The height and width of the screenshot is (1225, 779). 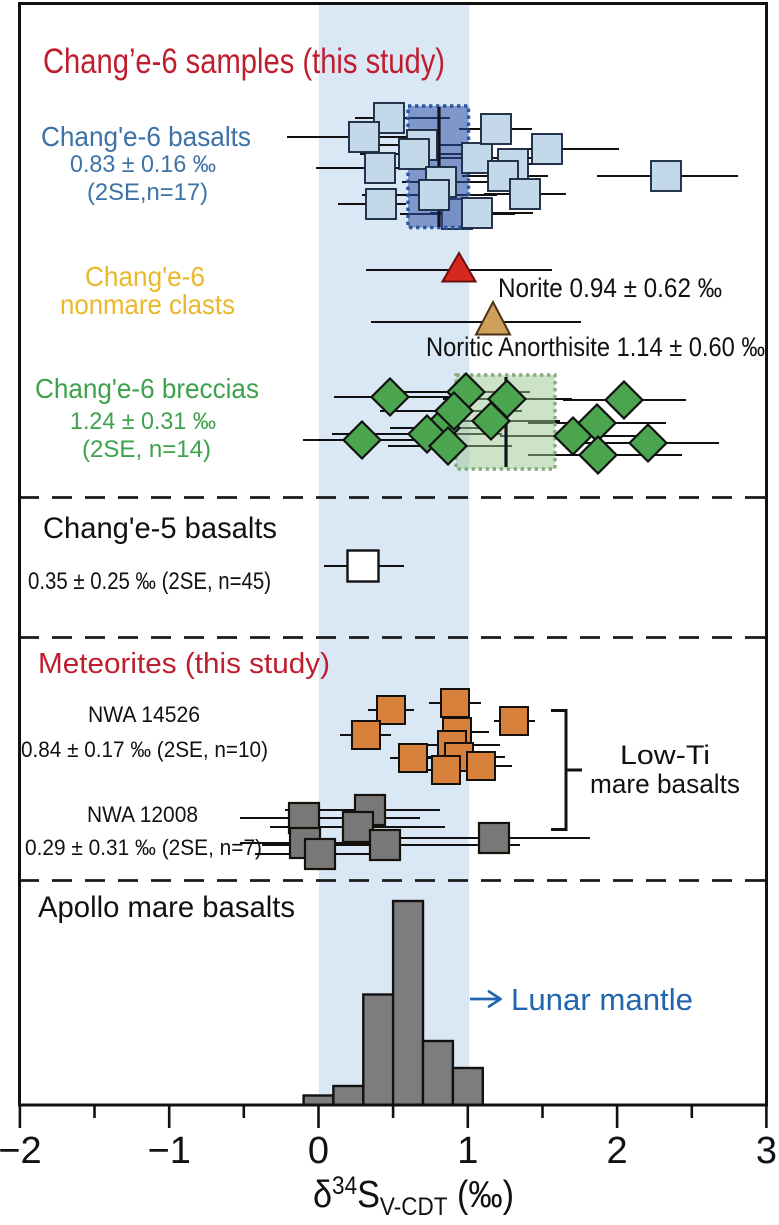 What do you see at coordinates (617, 1151) in the screenshot?
I see `svg-text: 2` at bounding box center [617, 1151].